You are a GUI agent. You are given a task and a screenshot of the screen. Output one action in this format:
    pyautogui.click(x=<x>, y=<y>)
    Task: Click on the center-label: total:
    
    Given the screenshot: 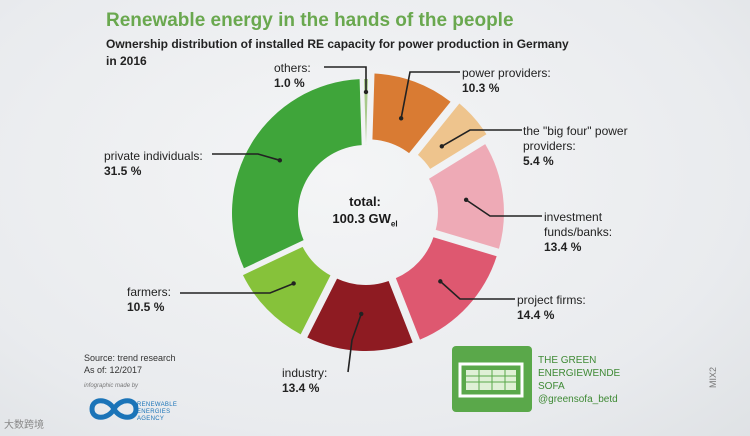 What is the action you would take?
    pyautogui.click(x=365, y=201)
    